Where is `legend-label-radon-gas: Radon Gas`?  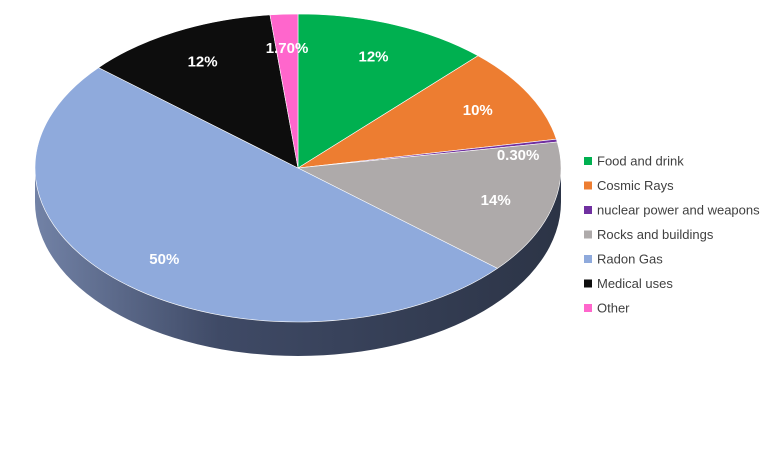
legend-label-radon-gas: Radon Gas is located at coordinates (630, 259).